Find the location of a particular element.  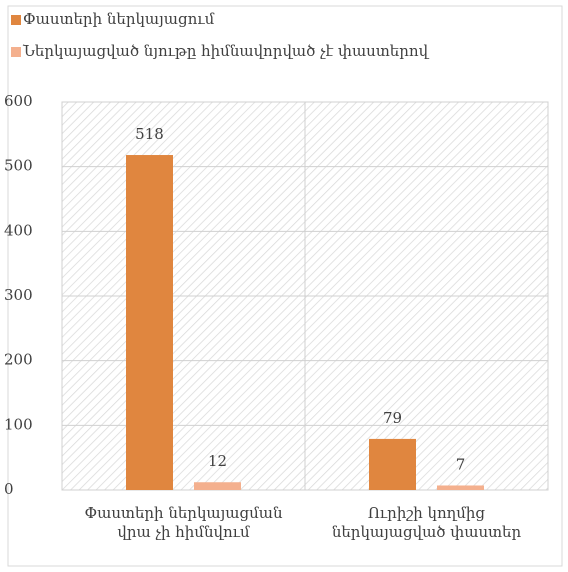

x-tick-label: Ուրիշի կողմից ներկայացված փաստեր is located at coordinates (427, 522).